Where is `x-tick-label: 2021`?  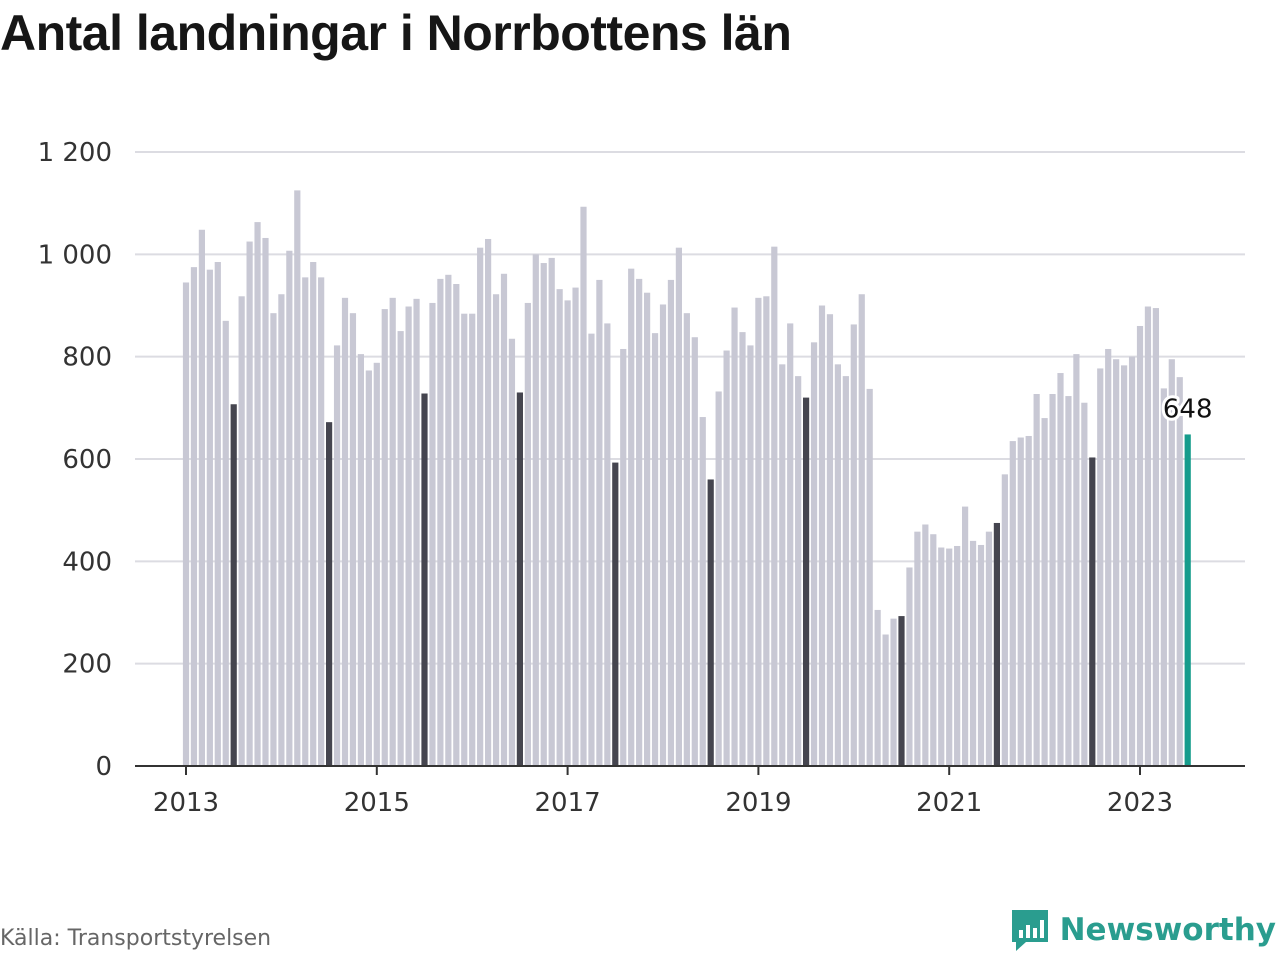 x-tick-label: 2021 is located at coordinates (949, 803).